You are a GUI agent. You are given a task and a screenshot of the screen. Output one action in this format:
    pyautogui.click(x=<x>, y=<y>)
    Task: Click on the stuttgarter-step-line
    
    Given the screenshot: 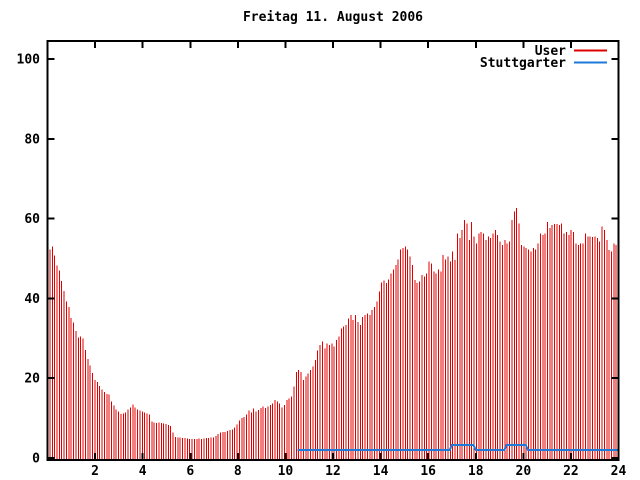 What is the action you would take?
    pyautogui.click(x=457, y=447)
    